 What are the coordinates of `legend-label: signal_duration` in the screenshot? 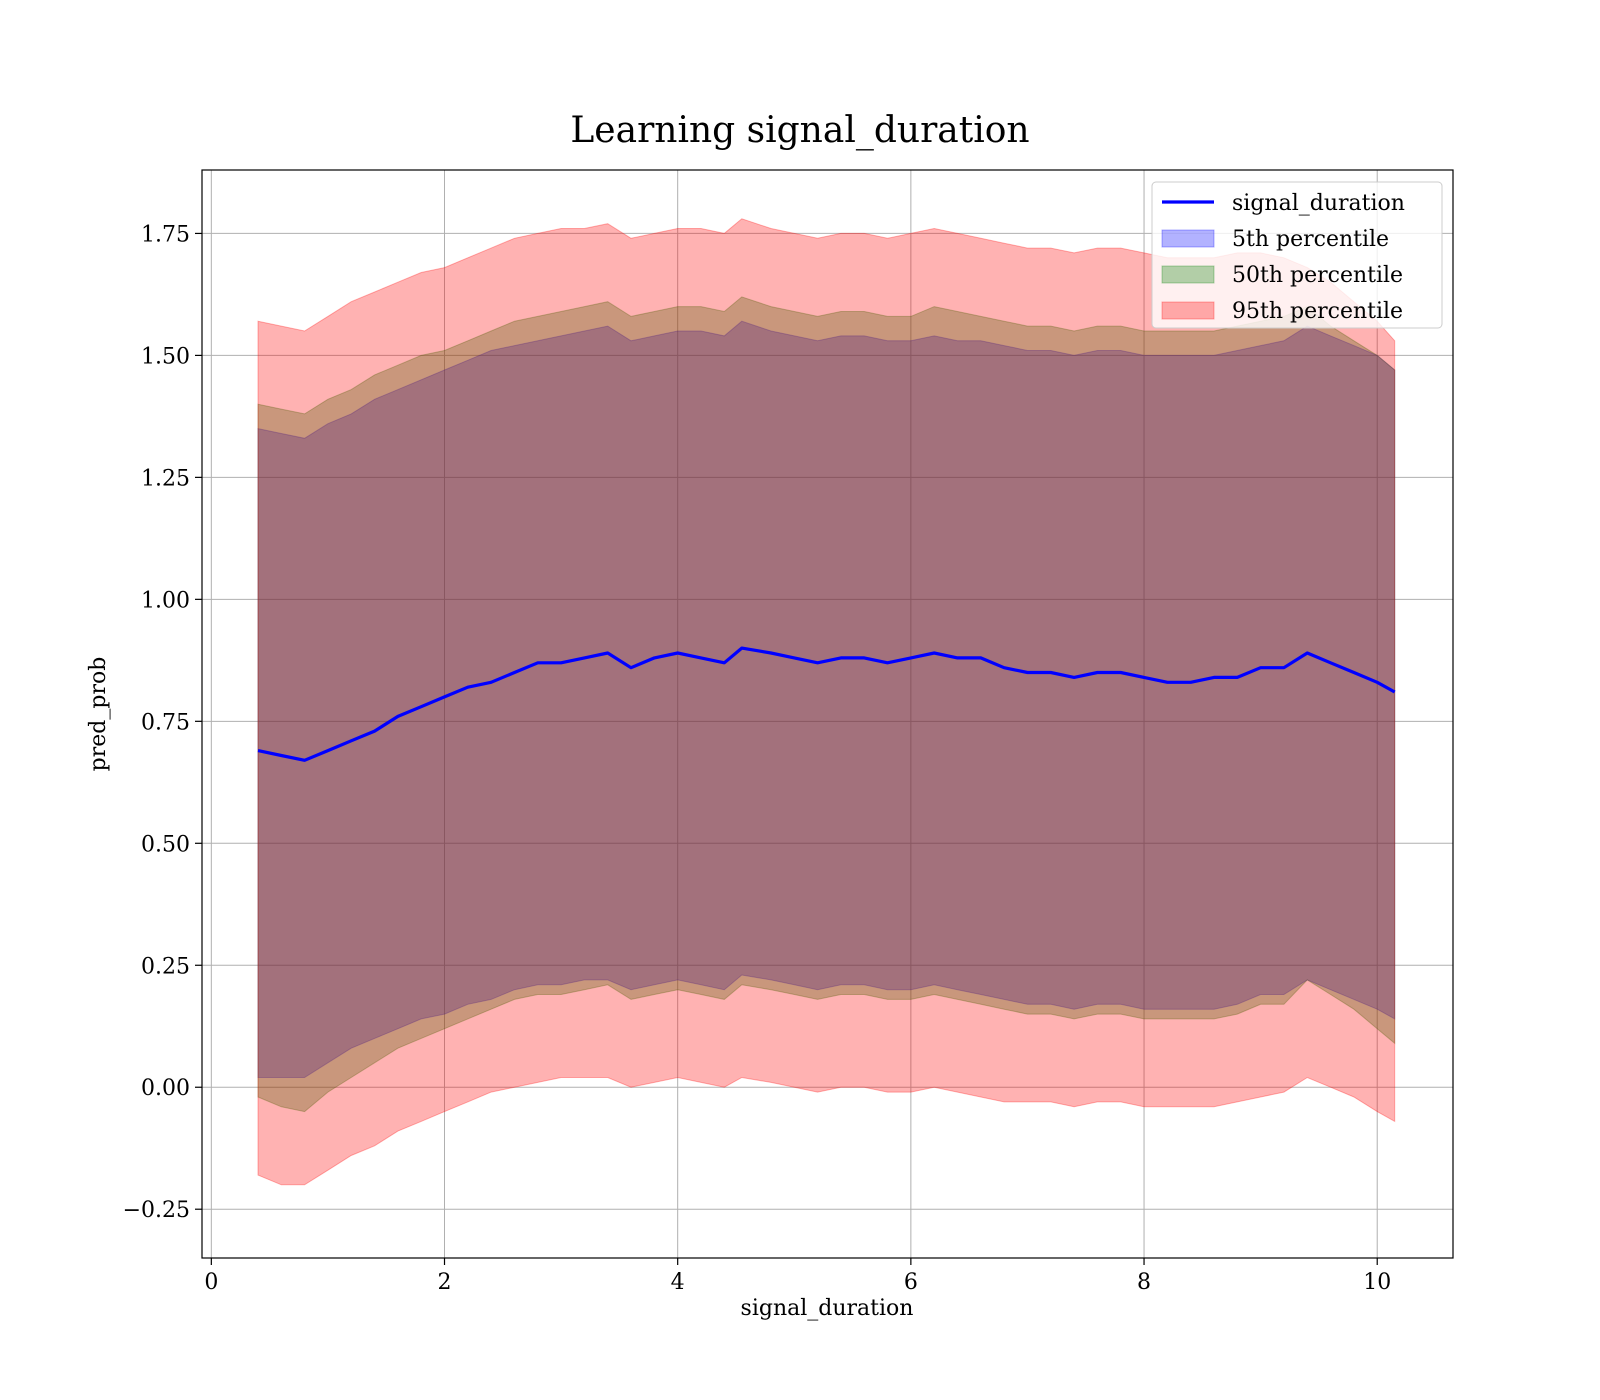 It's located at (1318, 203).